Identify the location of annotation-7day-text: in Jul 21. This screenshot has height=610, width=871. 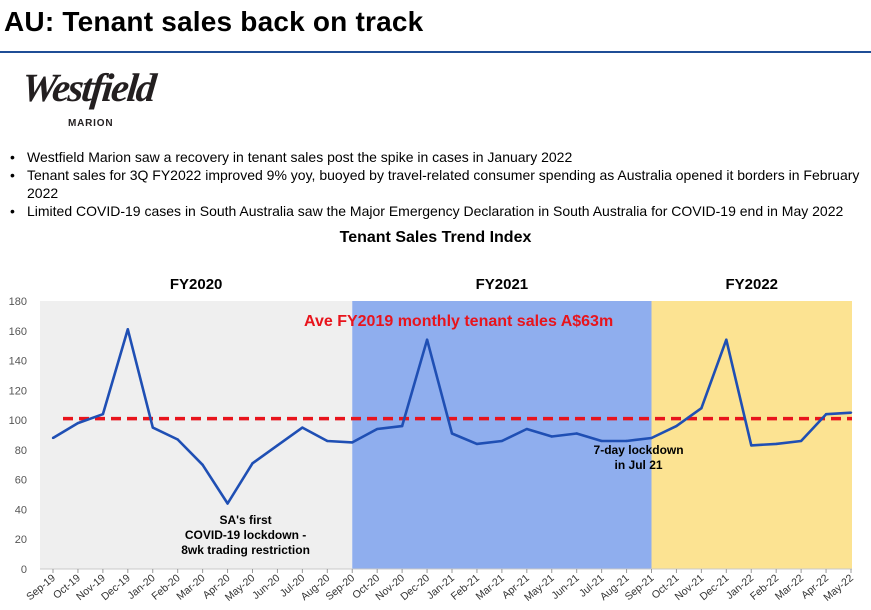
(639, 465).